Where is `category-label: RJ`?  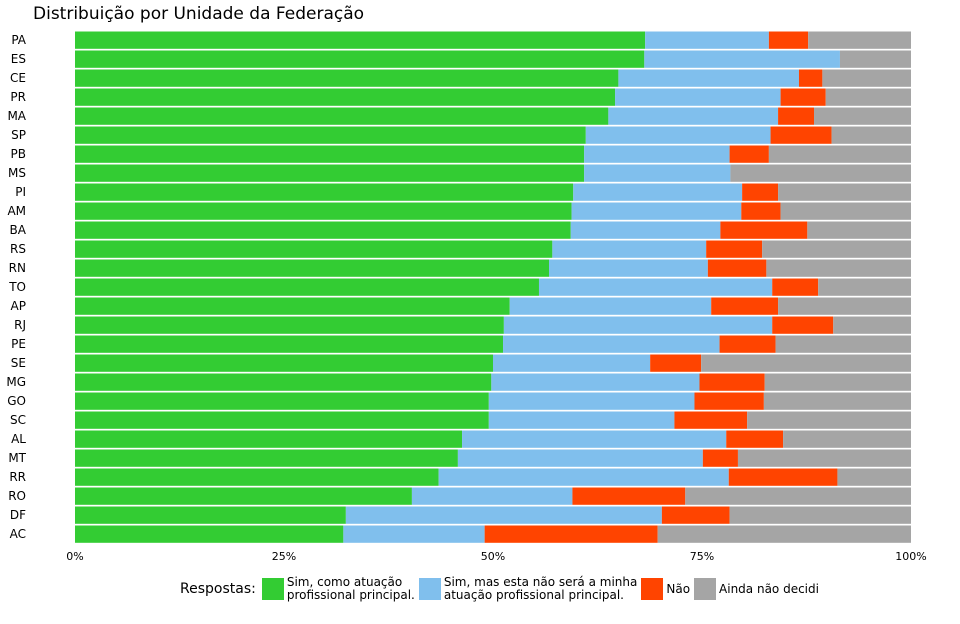 category-label: RJ is located at coordinates (20, 325).